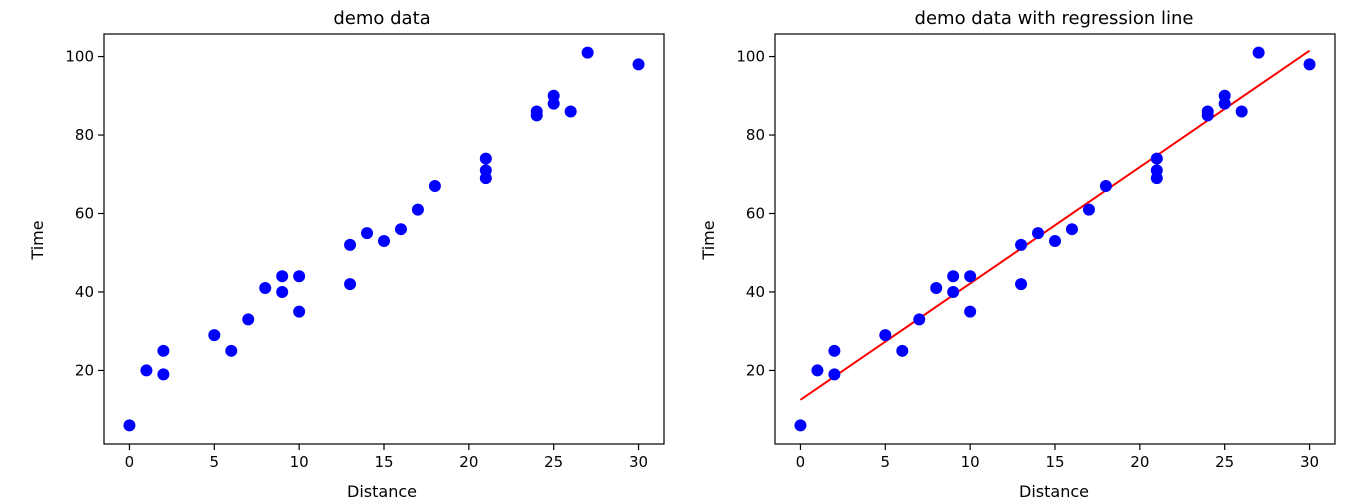 The height and width of the screenshot is (504, 1349). I want to click on chart-title: demo data, so click(381, 18).